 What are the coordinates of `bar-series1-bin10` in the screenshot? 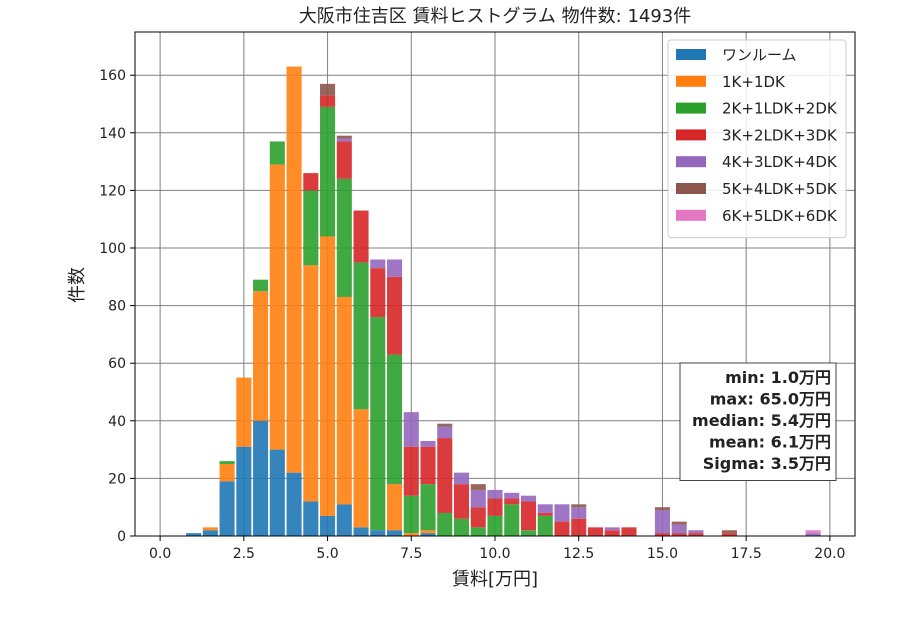 It's located at (361, 468).